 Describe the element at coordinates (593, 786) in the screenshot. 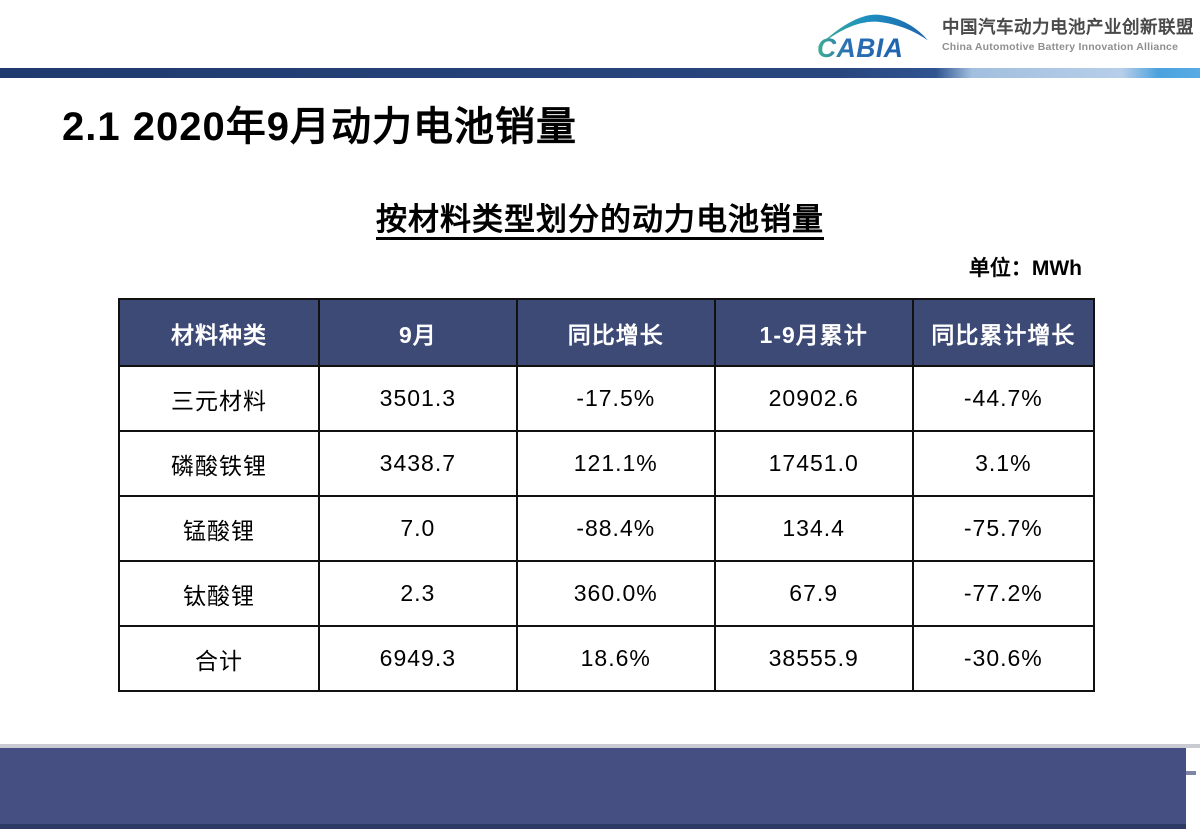

I see `footer-bar` at that location.